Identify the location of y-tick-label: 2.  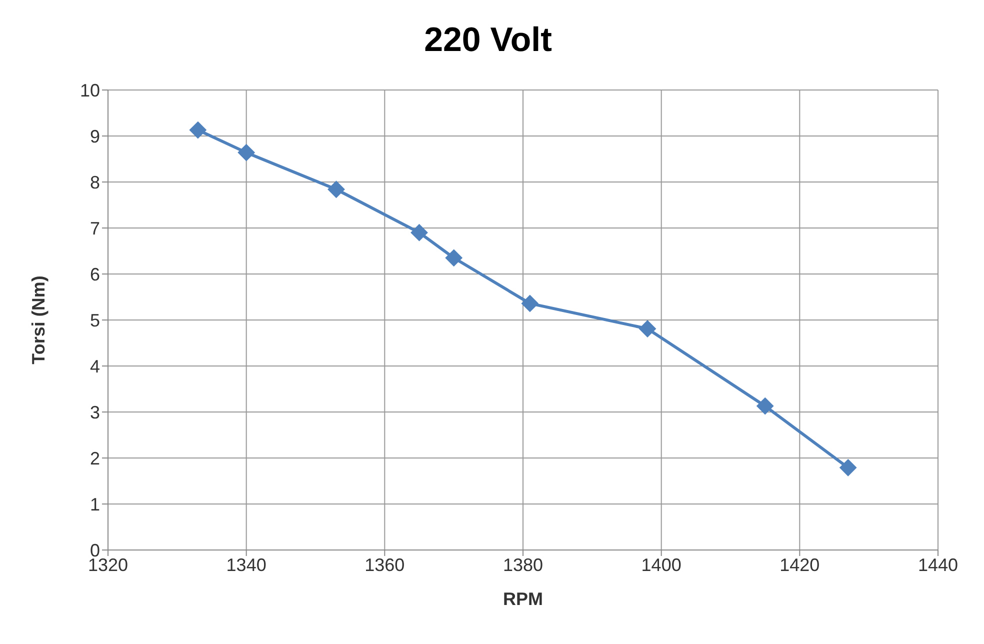
(95, 458).